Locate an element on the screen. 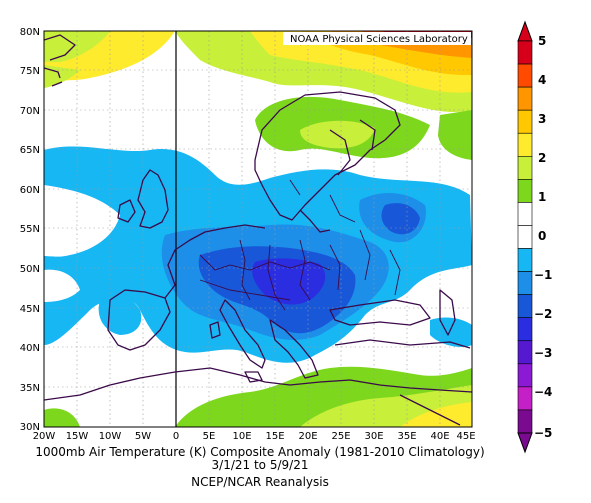 This screenshot has width=591, height=503. lat-label: 75N is located at coordinates (30, 71).